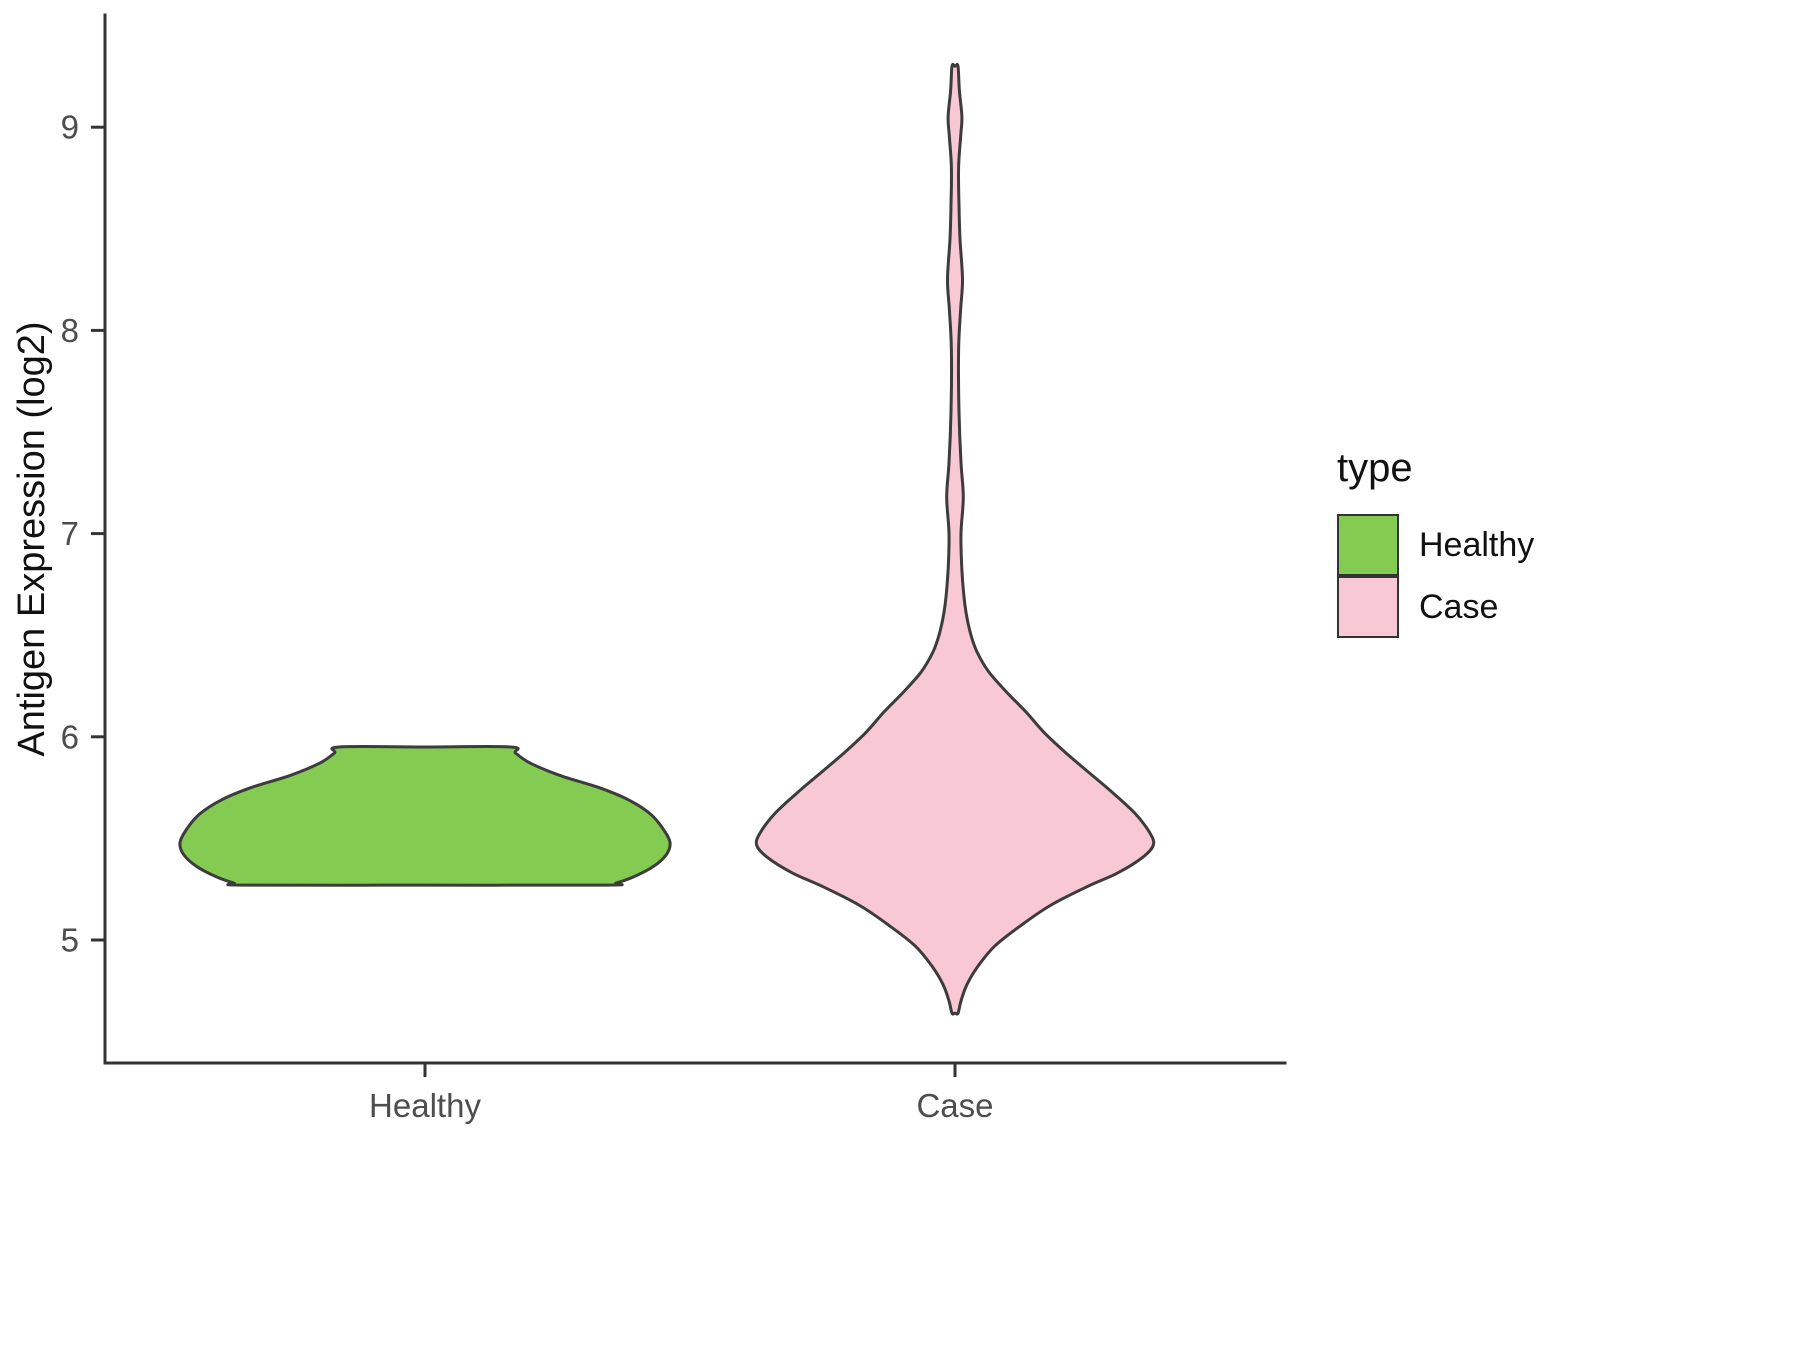 The height and width of the screenshot is (1350, 1800). I want to click on legend-label-healthy: Healthy, so click(1477, 544).